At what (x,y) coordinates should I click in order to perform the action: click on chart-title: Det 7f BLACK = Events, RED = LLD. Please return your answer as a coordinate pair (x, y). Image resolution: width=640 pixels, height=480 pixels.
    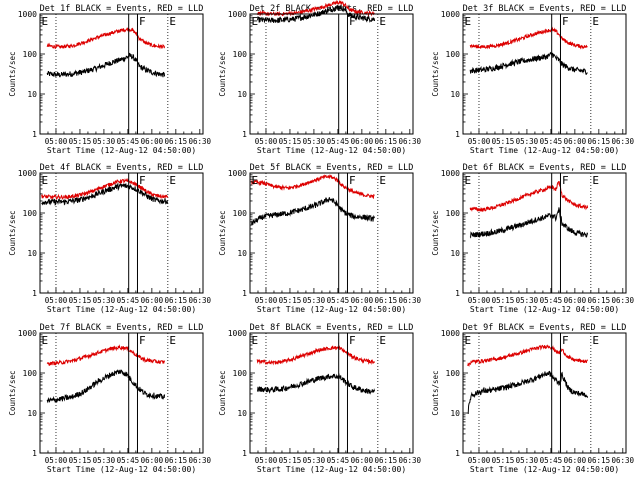
    Looking at the image, I should click on (122, 328).